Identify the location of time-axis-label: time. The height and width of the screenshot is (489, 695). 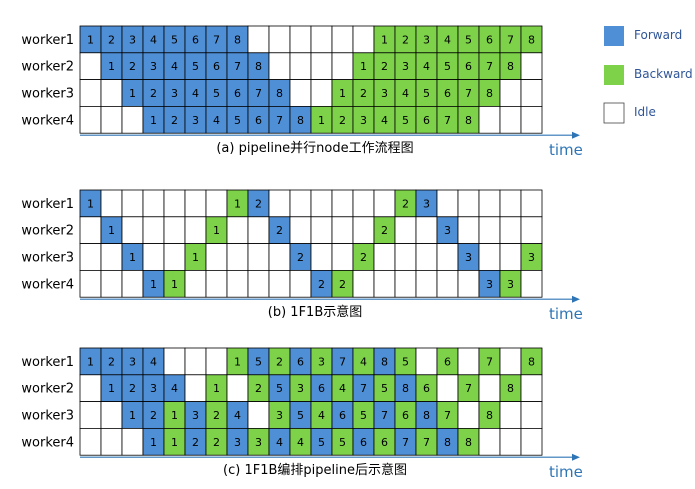
(566, 472).